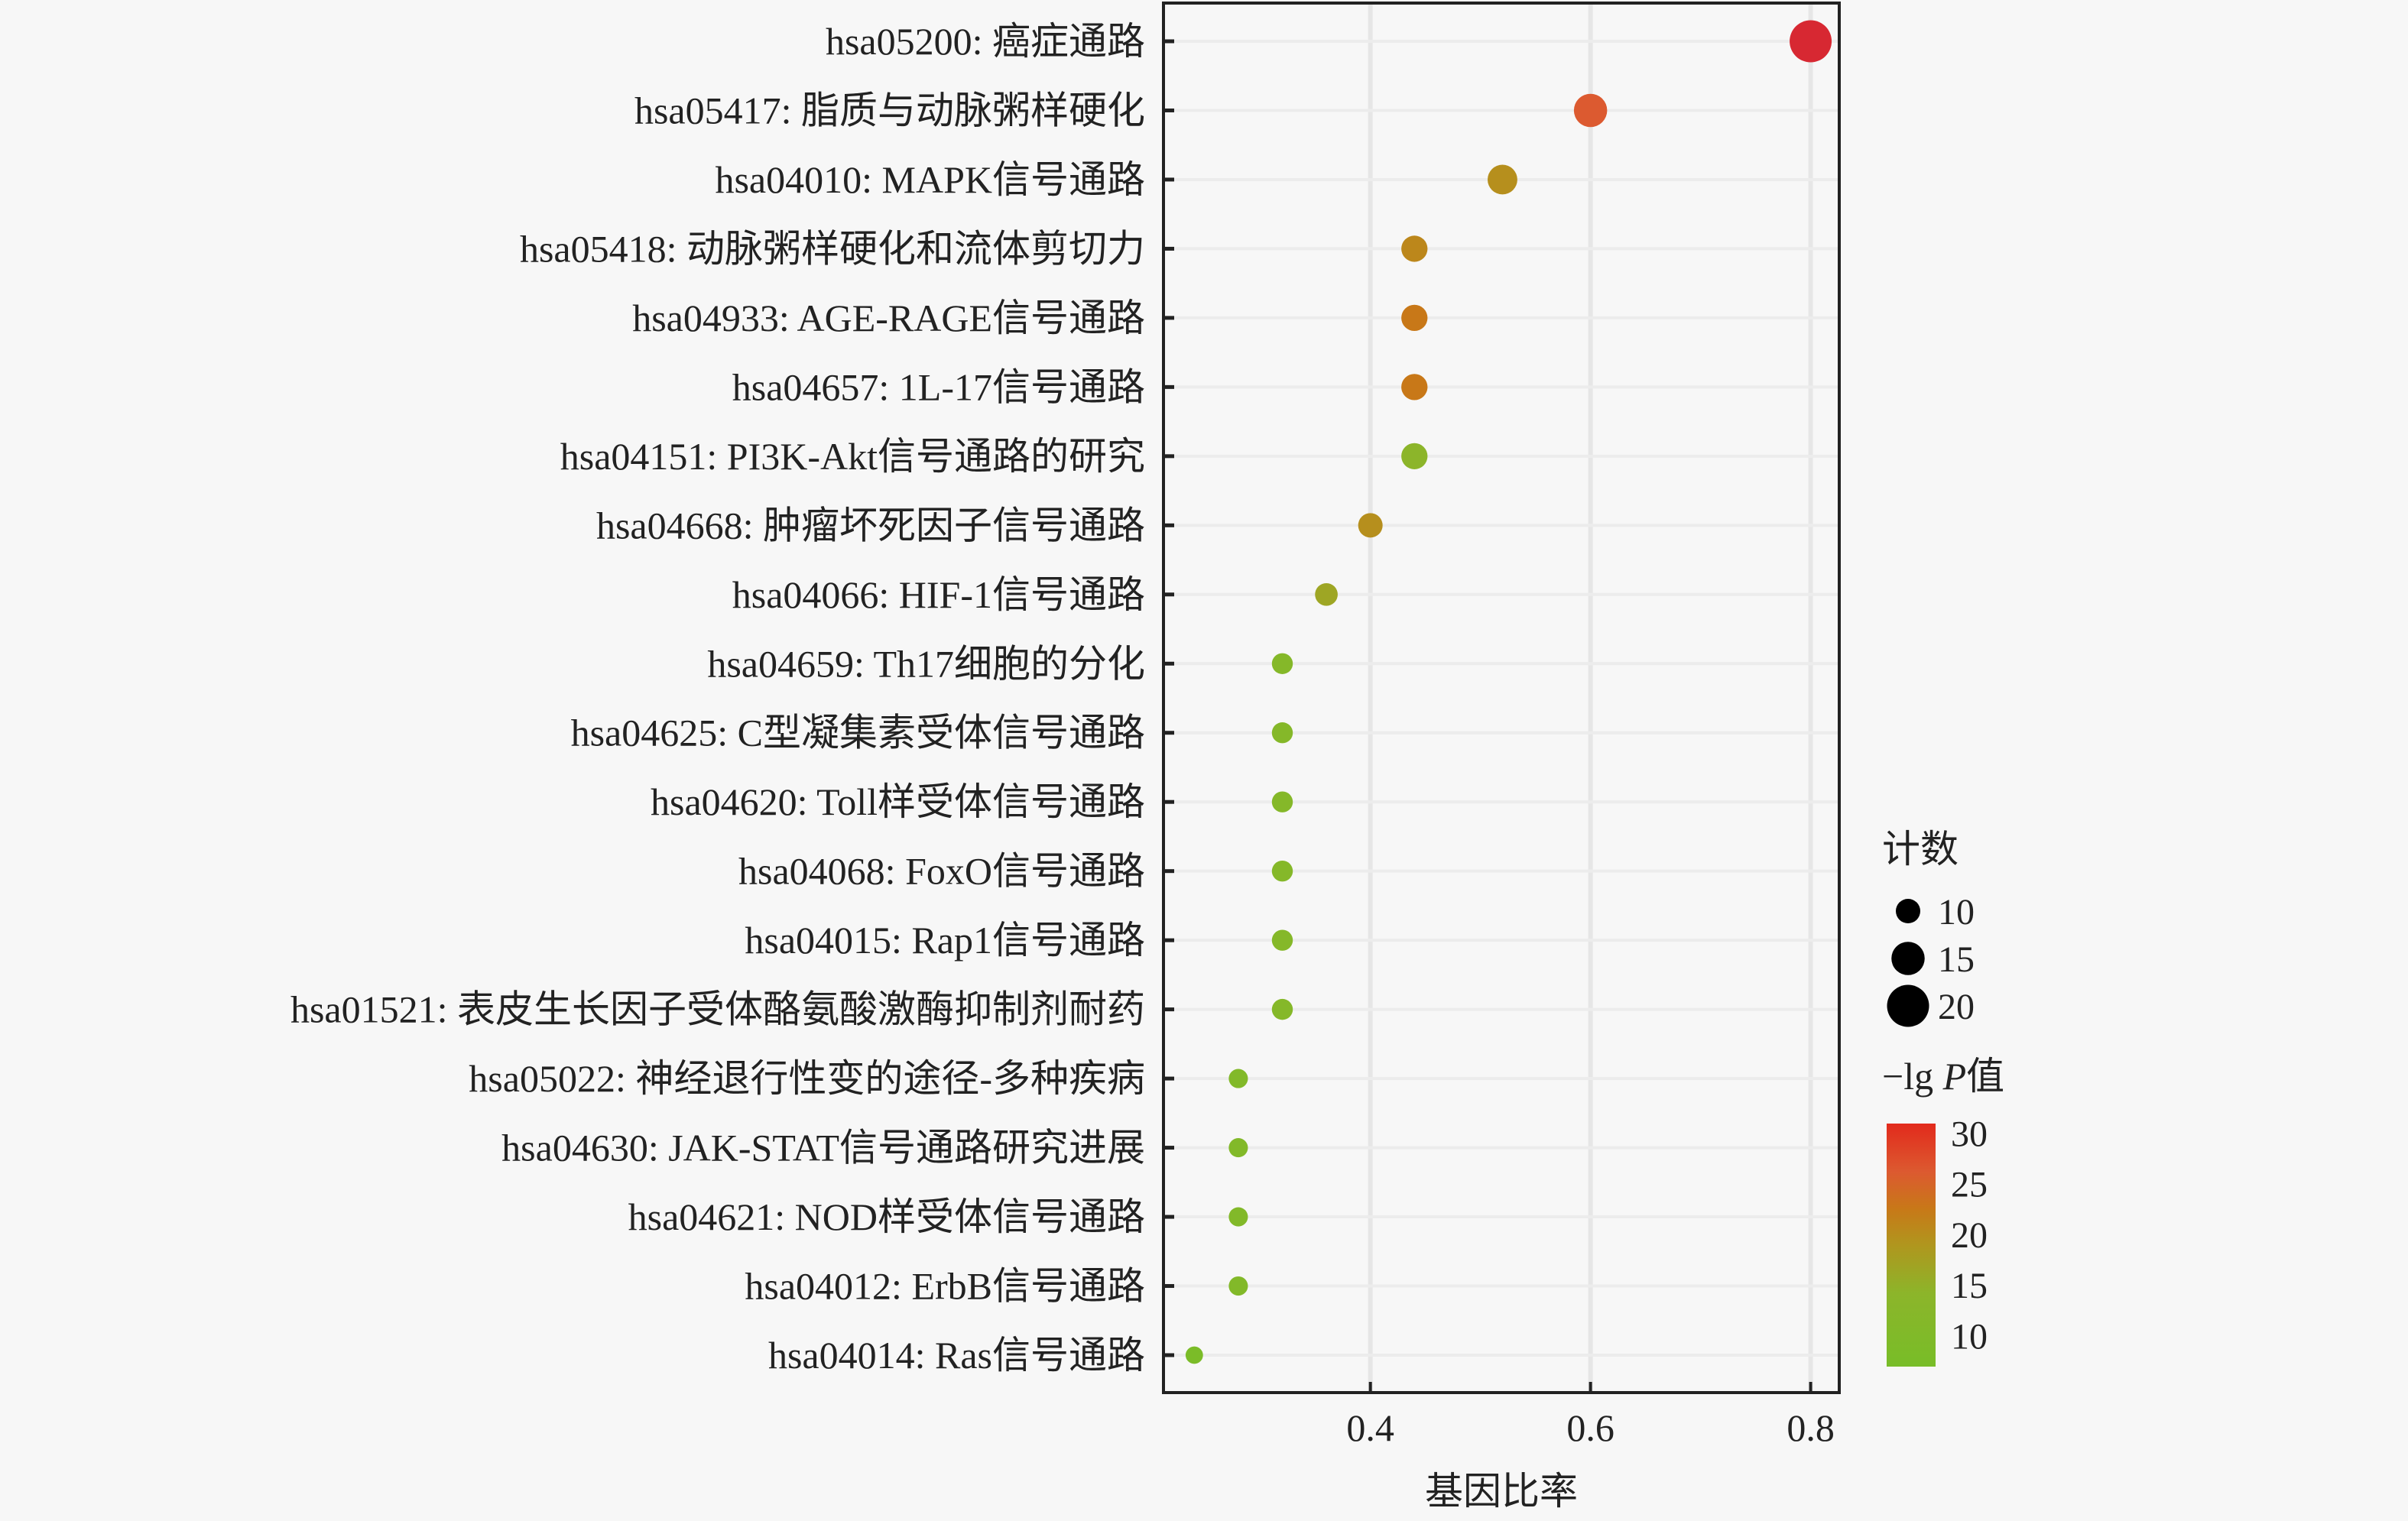 Image resolution: width=2408 pixels, height=1521 pixels. Describe the element at coordinates (1970, 1185) in the screenshot. I see `color-legend-label: 25` at that location.